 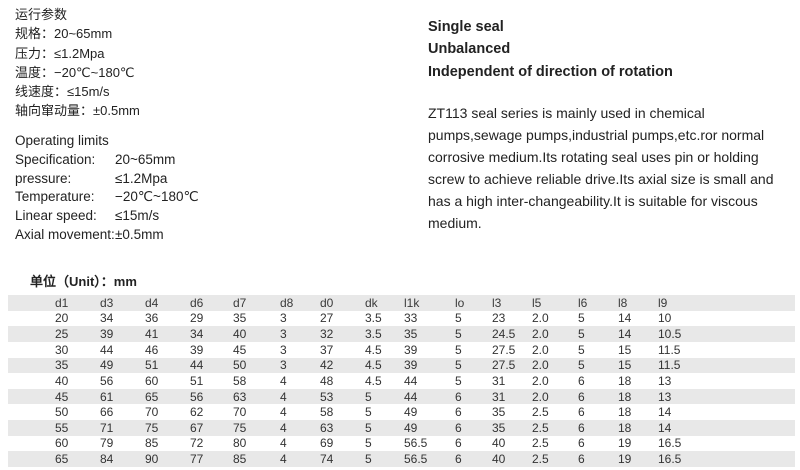 What do you see at coordinates (152, 443) in the screenshot?
I see `cell-d4: 85` at bounding box center [152, 443].